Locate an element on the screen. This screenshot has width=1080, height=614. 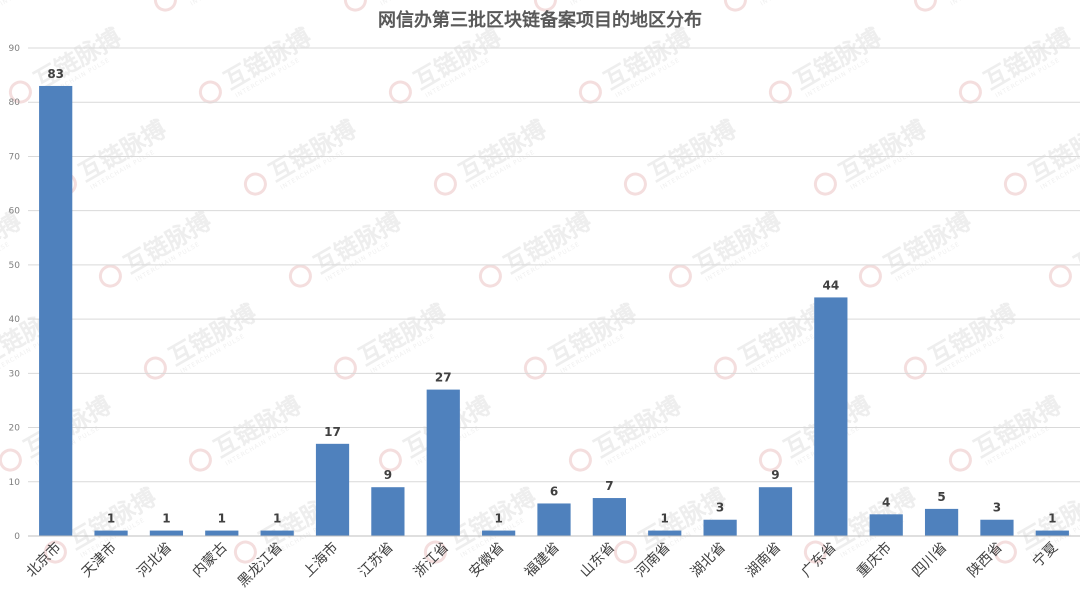
x-tick-label: 黑龙江省 is located at coordinates (260, 565).